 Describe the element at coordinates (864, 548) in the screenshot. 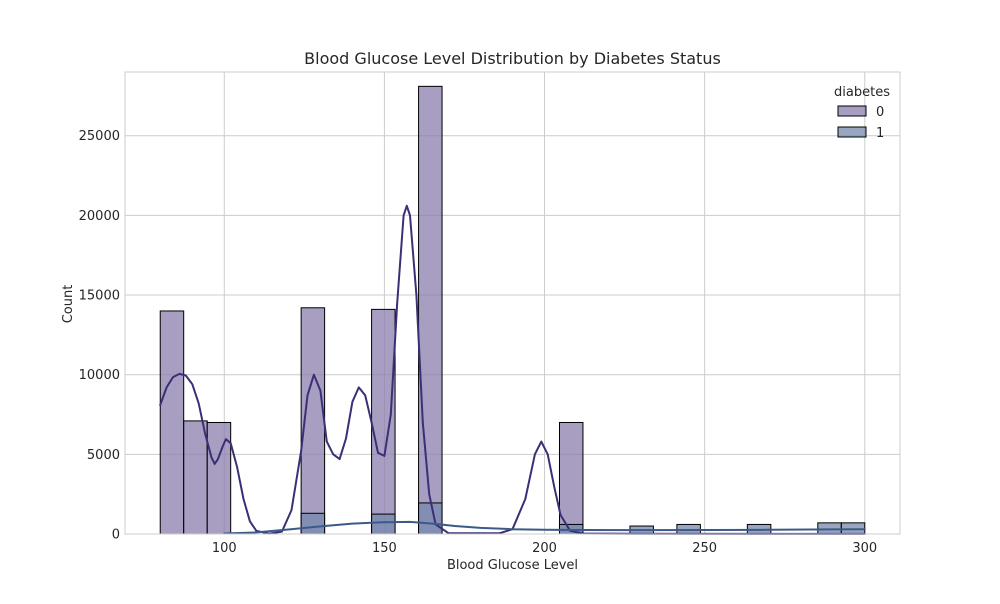

I see `x-tick-label: 300` at that location.